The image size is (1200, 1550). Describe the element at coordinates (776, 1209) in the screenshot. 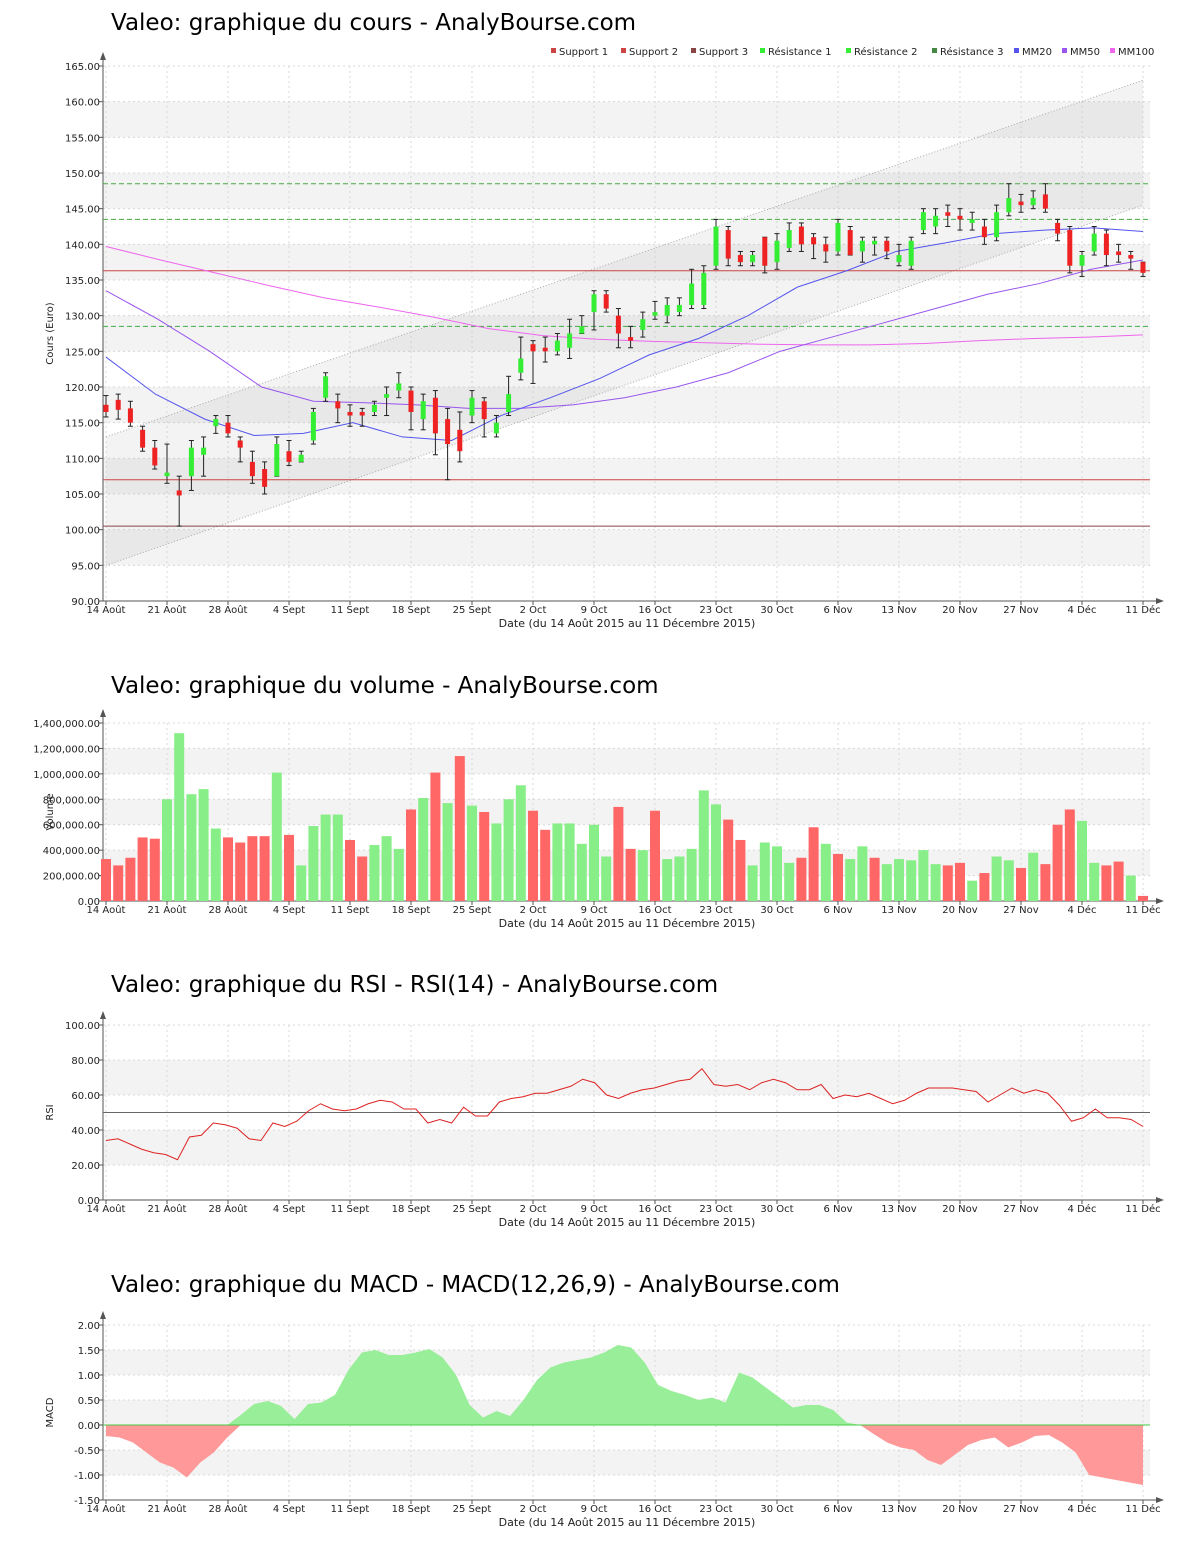

I see `rsi-xtick-label: 30 Oct` at that location.